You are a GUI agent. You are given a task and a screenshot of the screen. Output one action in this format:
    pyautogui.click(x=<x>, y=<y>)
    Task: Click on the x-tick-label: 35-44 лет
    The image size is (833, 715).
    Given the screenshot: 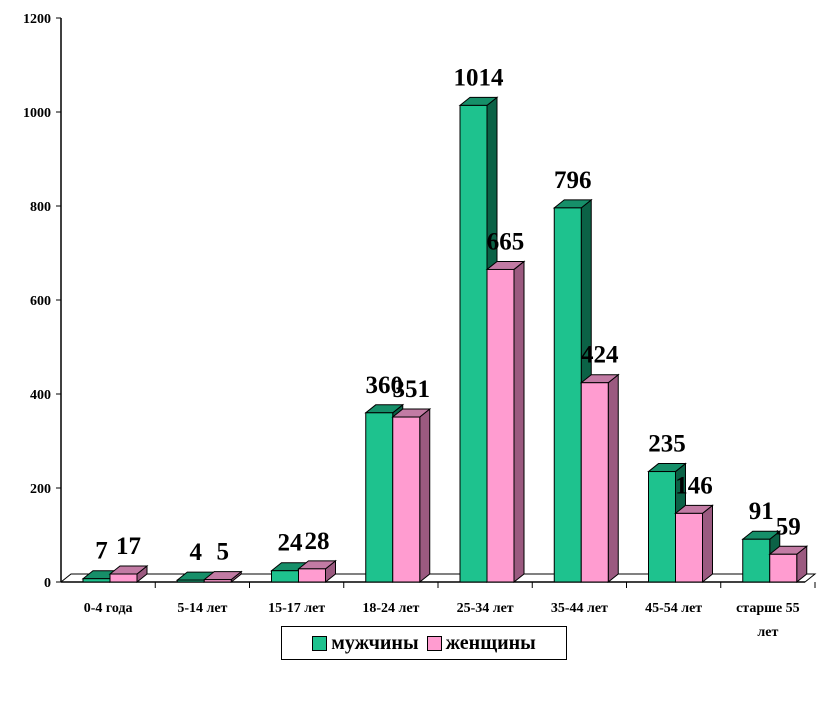 What is the action you would take?
    pyautogui.click(x=579, y=608)
    